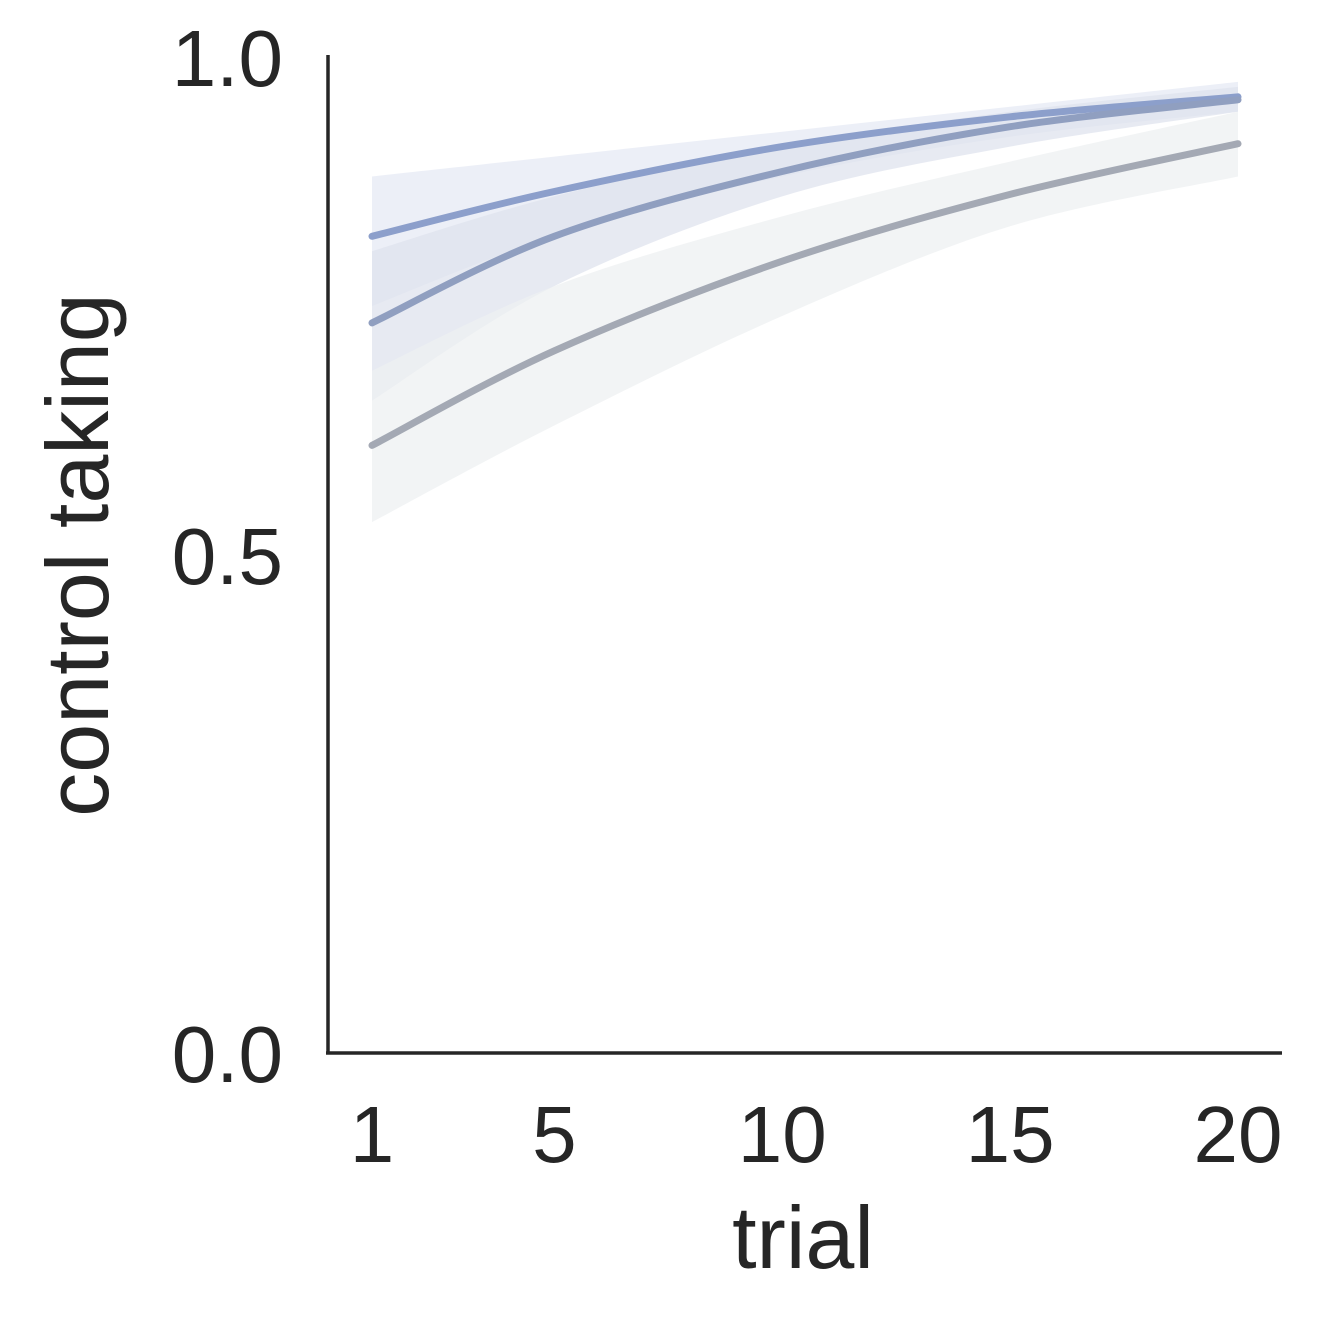 Image resolution: width=1322 pixels, height=1331 pixels. I want to click on x-tick-label: 20, so click(1238, 1134).